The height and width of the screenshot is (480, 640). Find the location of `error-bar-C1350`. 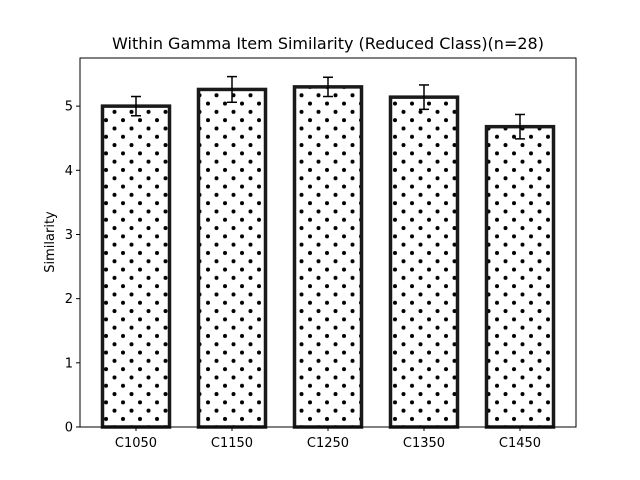

error-bar-C1350 is located at coordinates (424, 97).